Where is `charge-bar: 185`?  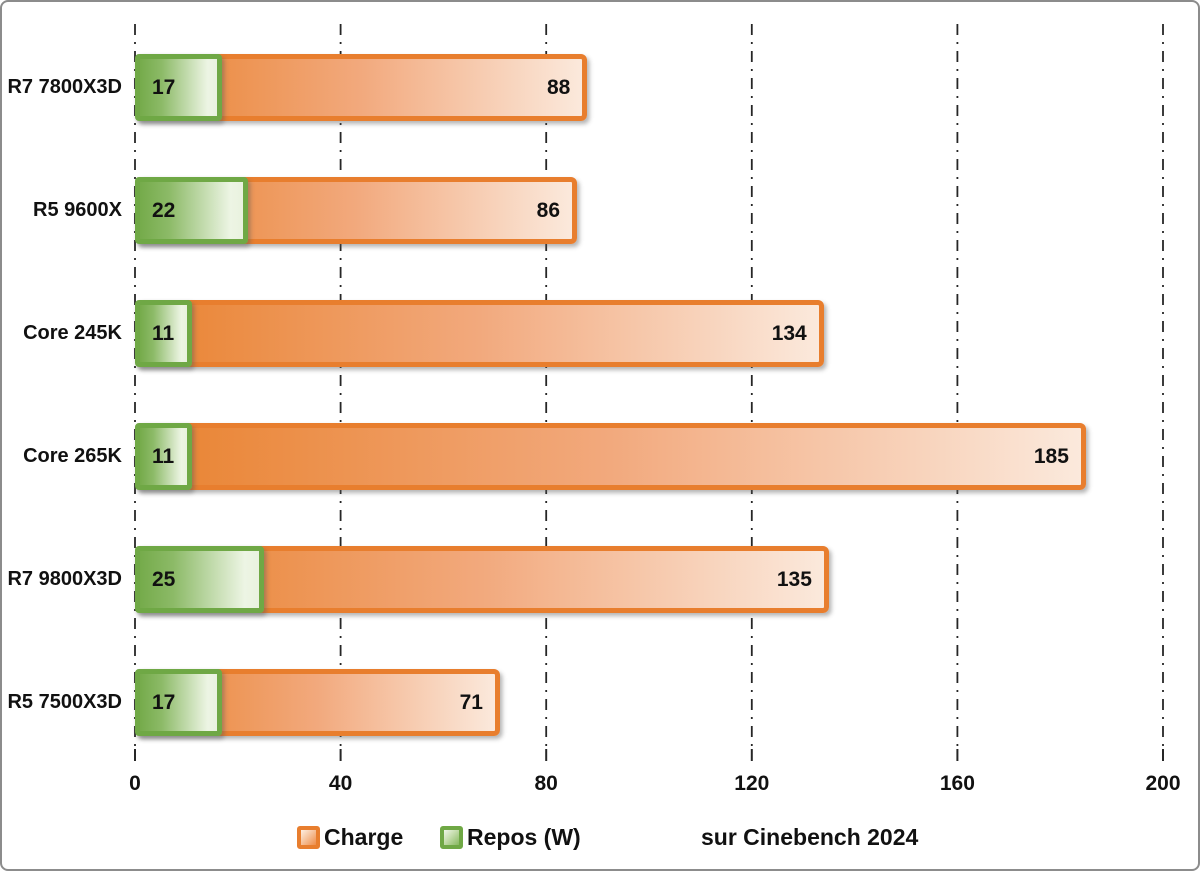 charge-bar: 185 is located at coordinates (610, 456).